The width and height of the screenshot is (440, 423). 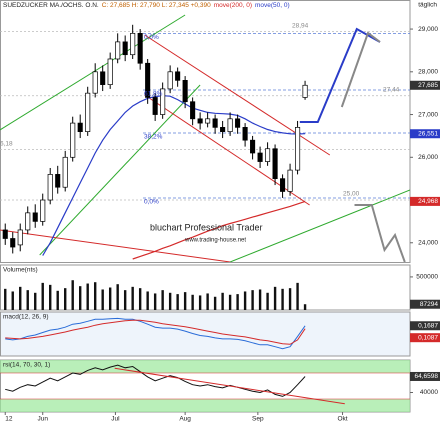 I want to click on value-box-label: 26,551, so click(x=428, y=133).